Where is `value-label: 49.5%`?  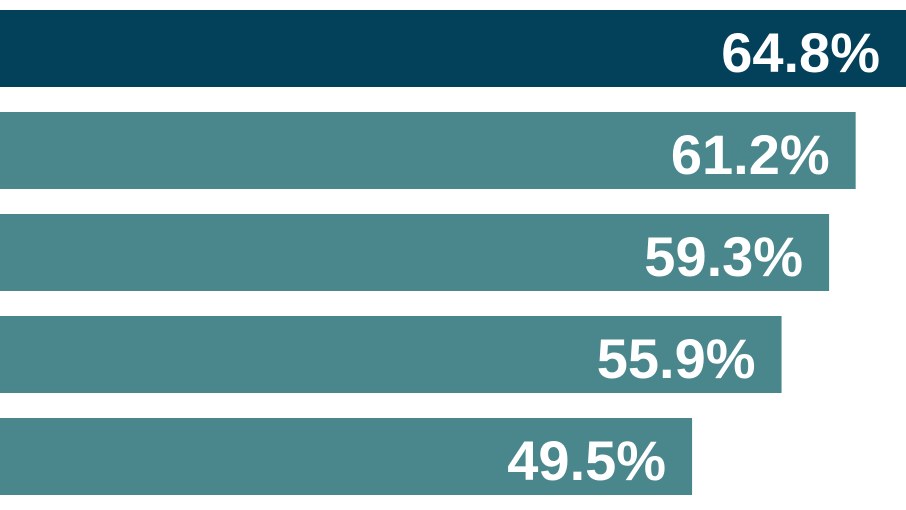
value-label: 49.5% is located at coordinates (586, 460).